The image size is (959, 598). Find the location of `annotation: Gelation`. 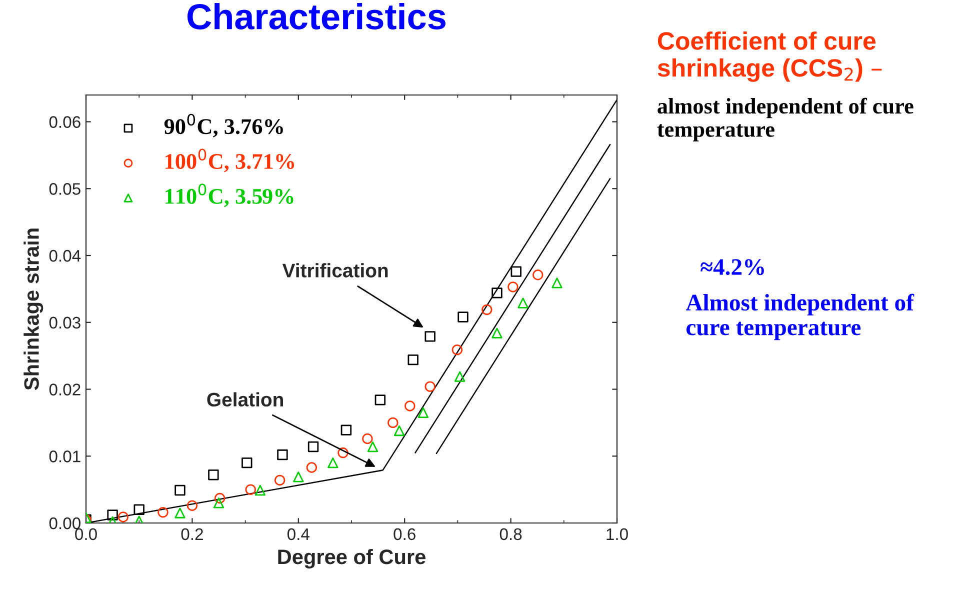

annotation: Gelation is located at coordinates (245, 399).